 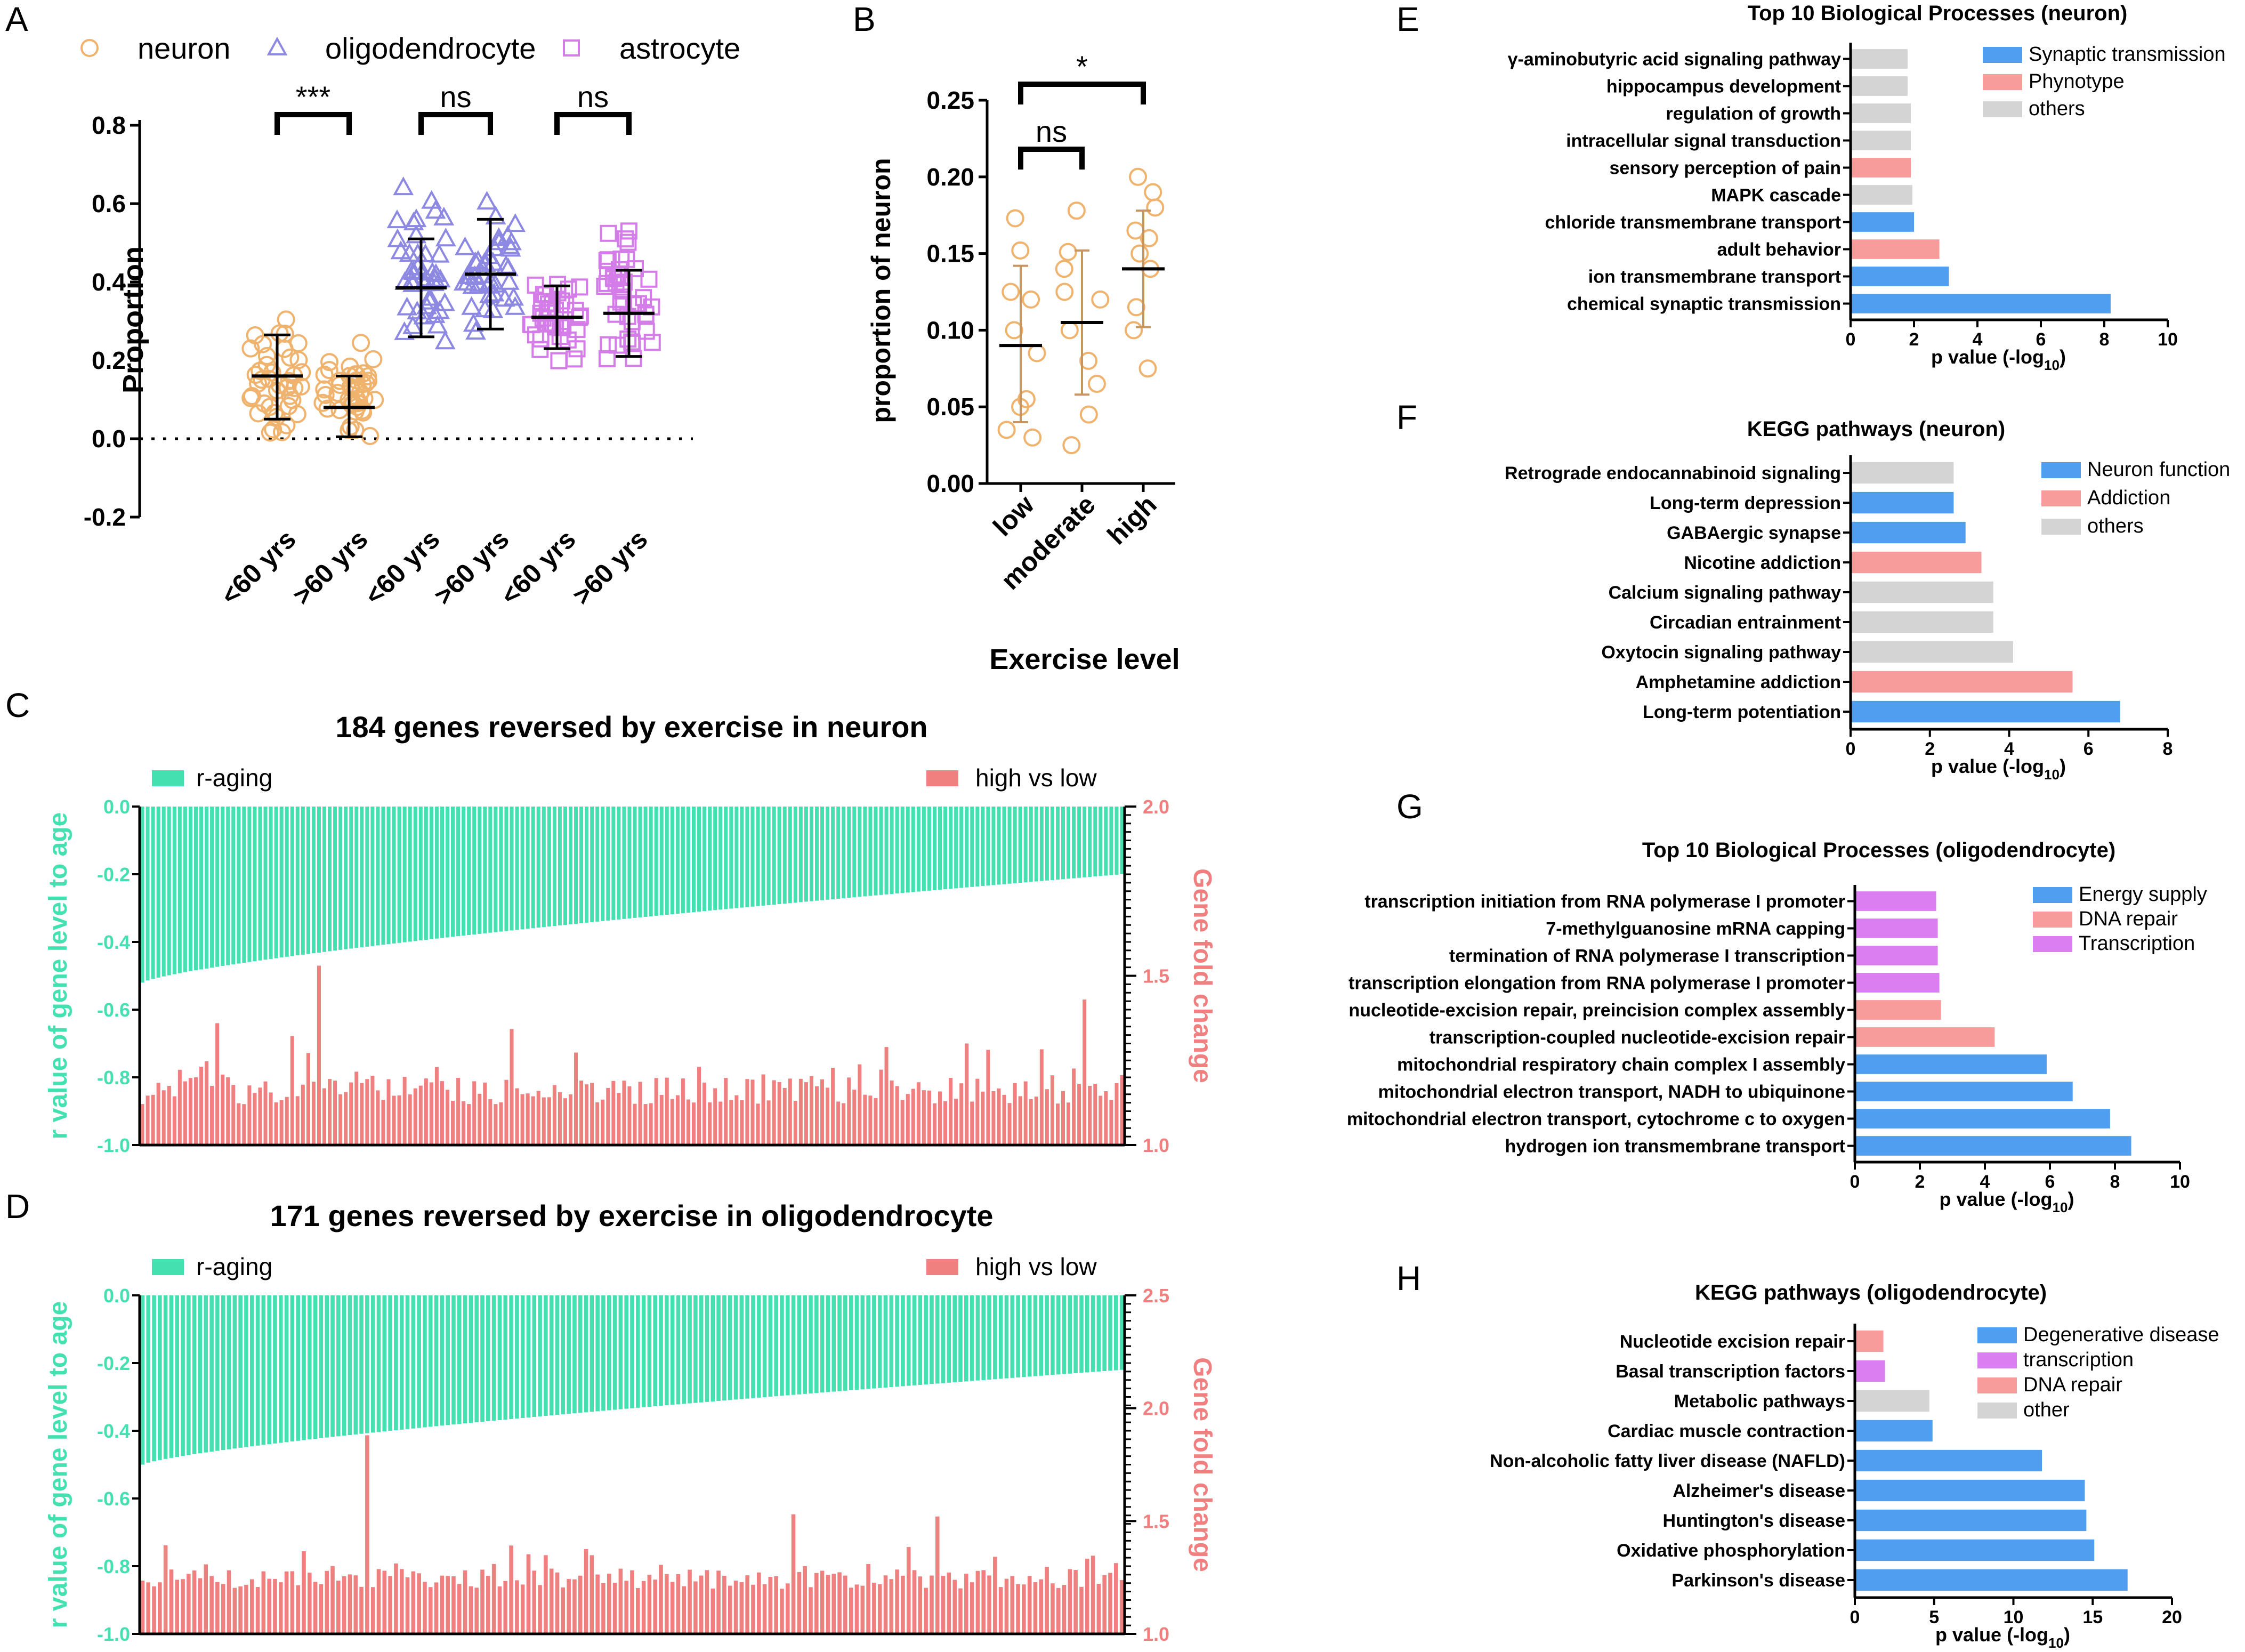 What do you see at coordinates (2056, 1643) in the screenshot?
I see `h-x-axis-title-sub: 10` at bounding box center [2056, 1643].